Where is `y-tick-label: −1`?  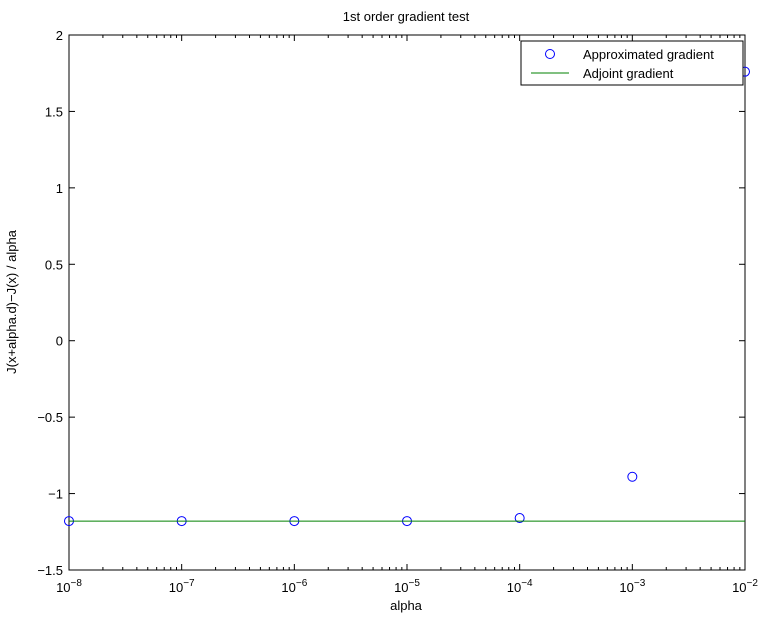 y-tick-label: −1 is located at coordinates (55, 494).